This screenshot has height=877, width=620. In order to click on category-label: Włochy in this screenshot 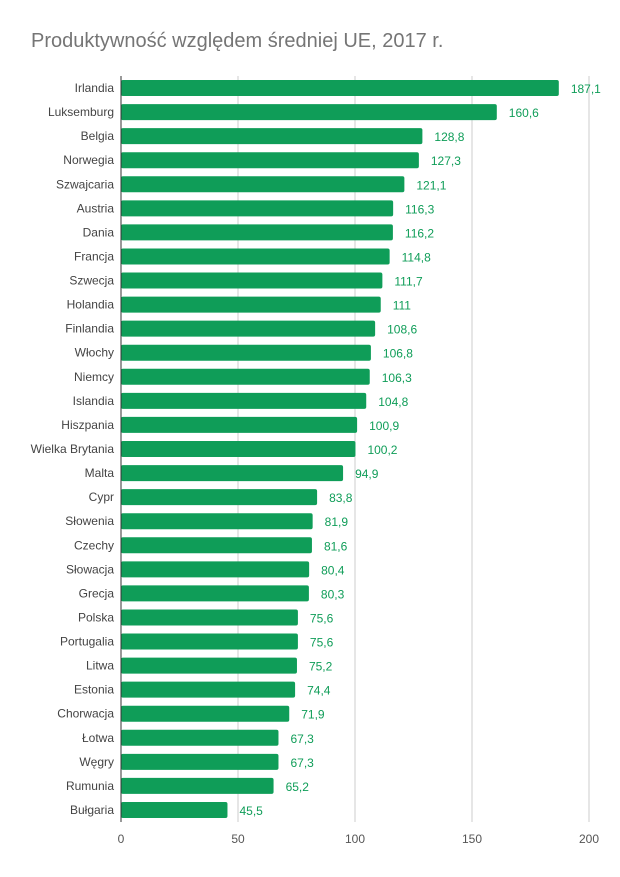, I will do `click(94, 353)`.